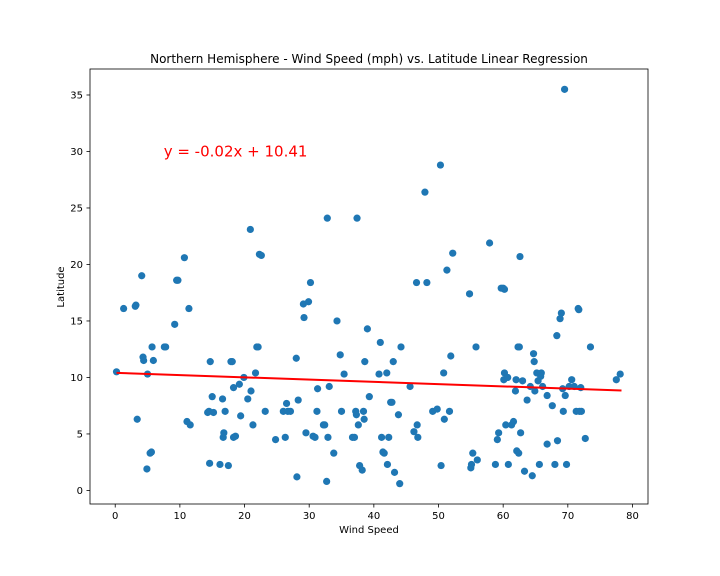 This screenshot has height=576, width=720. What do you see at coordinates (80, 293) in the screenshot?
I see `y-axis: 0 5 10 15 20 25 30 35` at bounding box center [80, 293].